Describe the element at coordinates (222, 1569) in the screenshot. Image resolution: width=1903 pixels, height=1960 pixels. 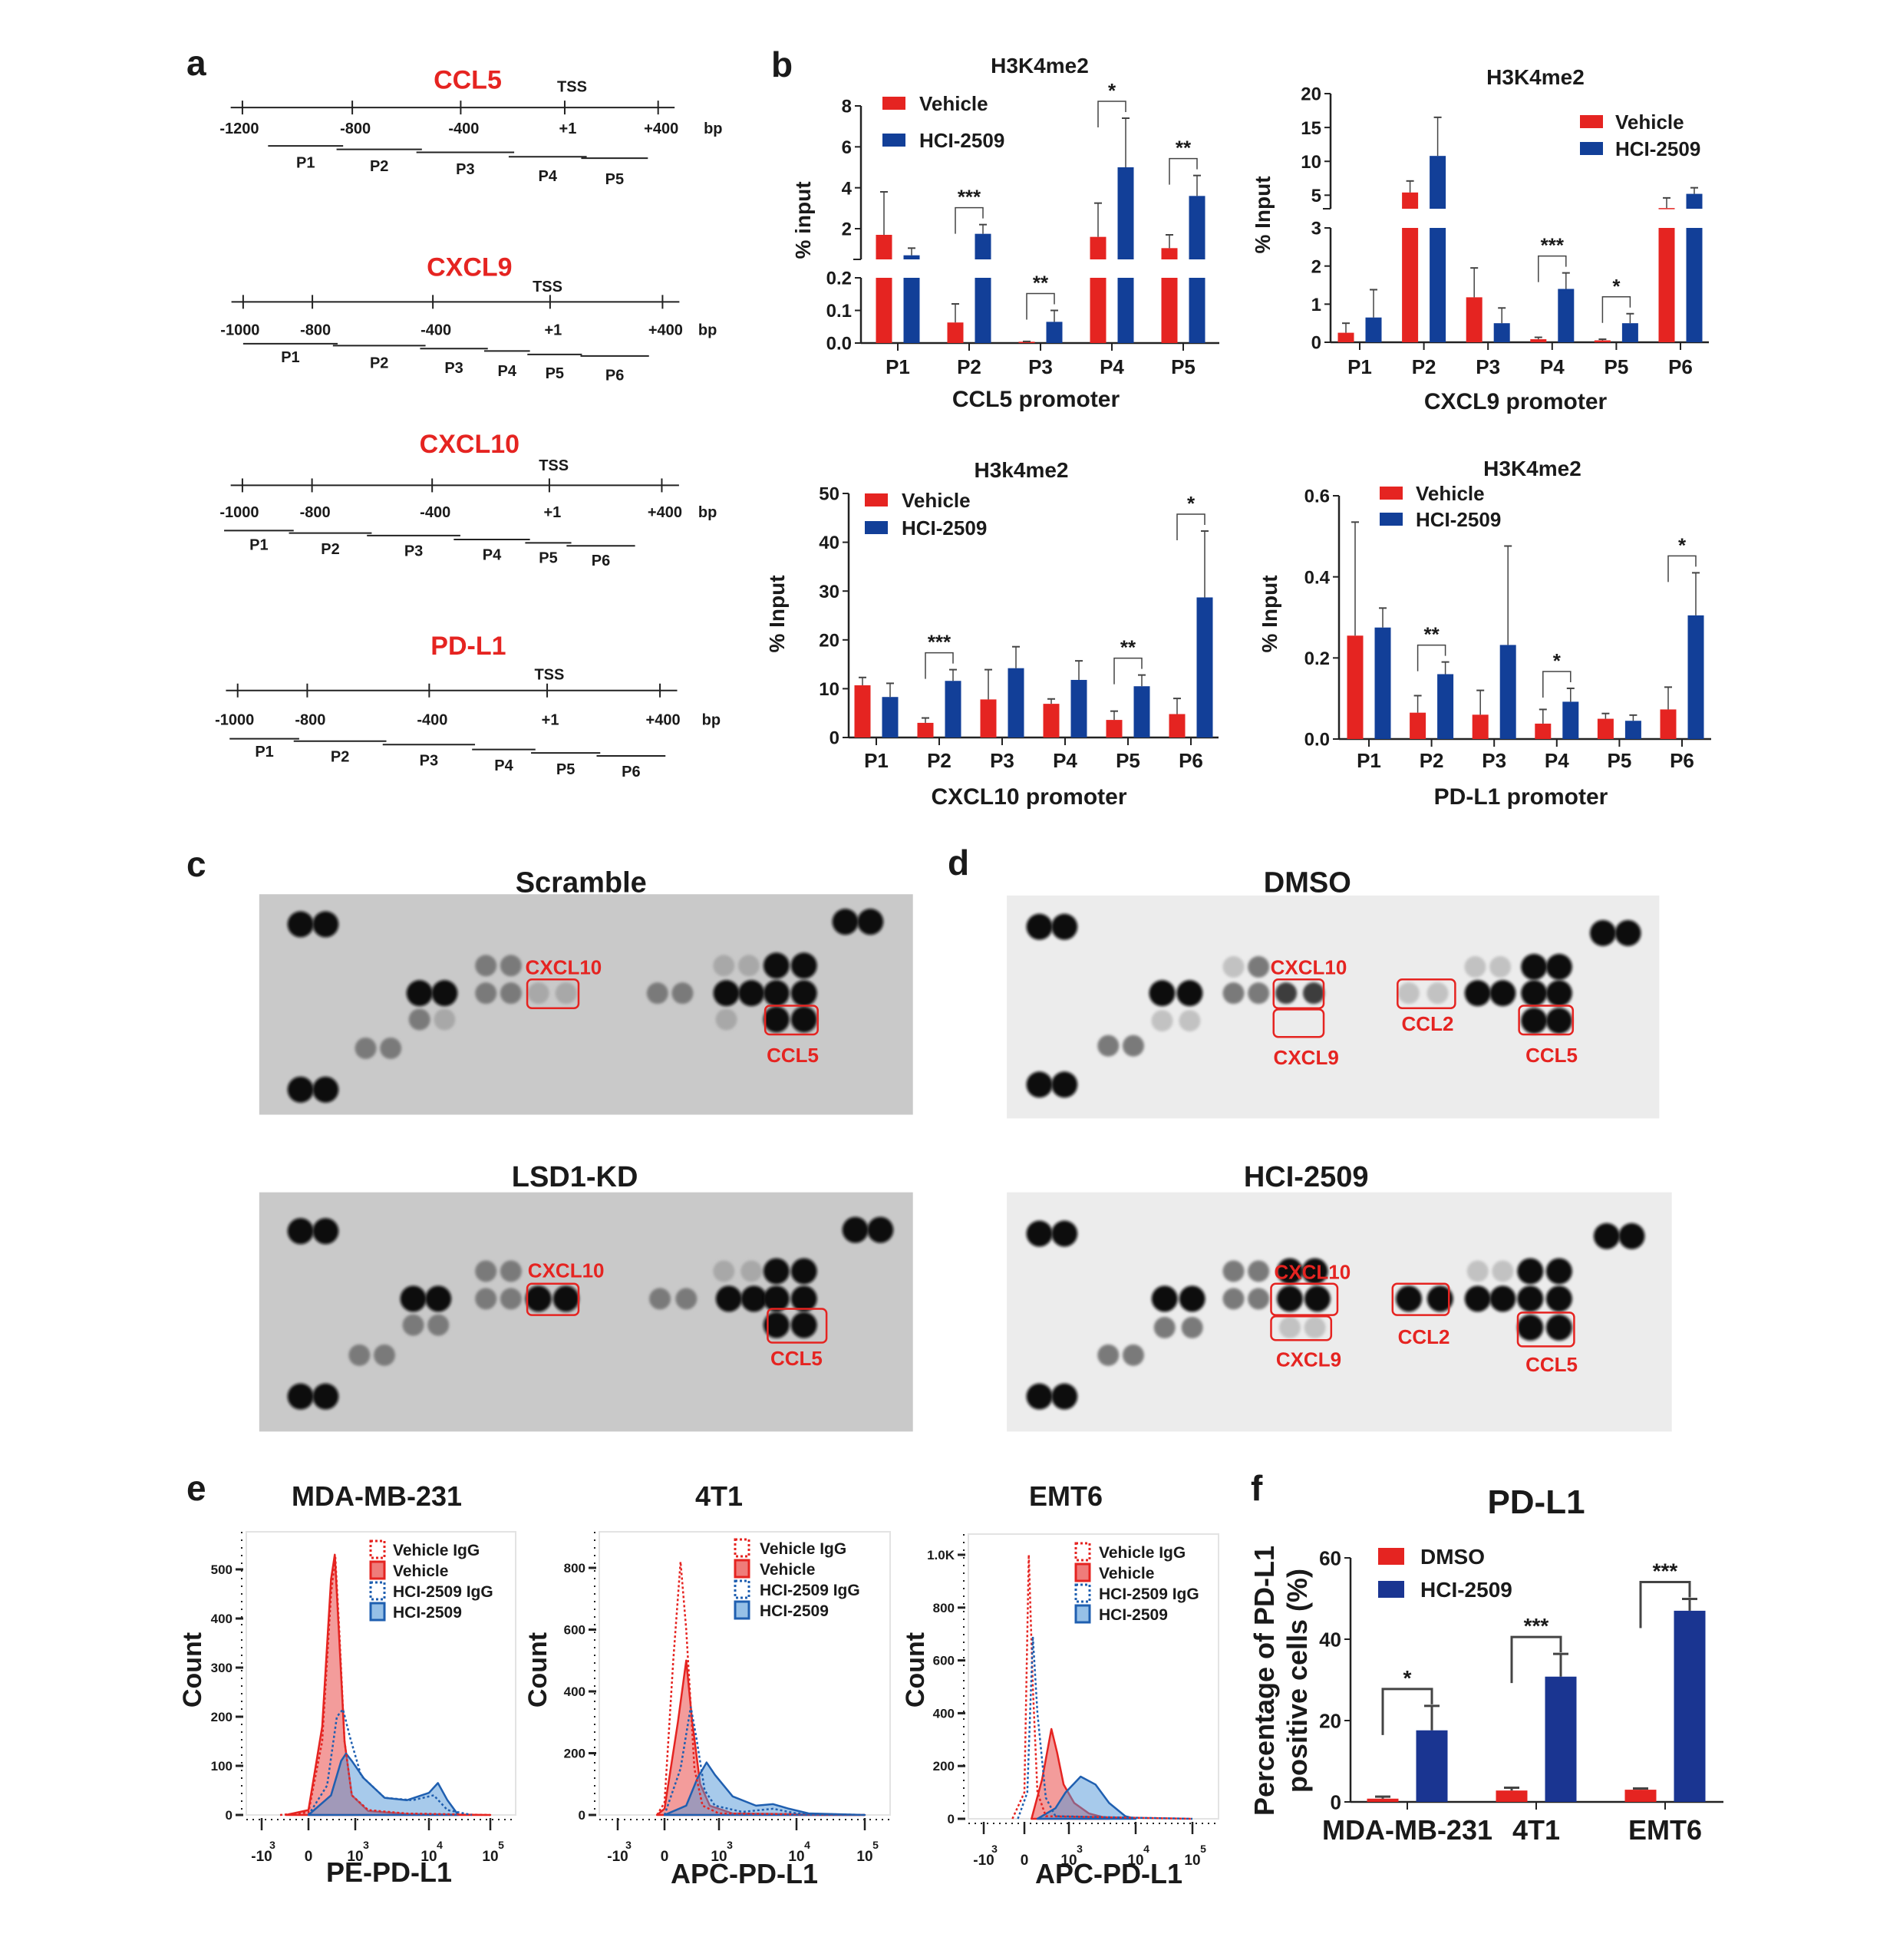
I see `y-tick-label: 500` at that location.